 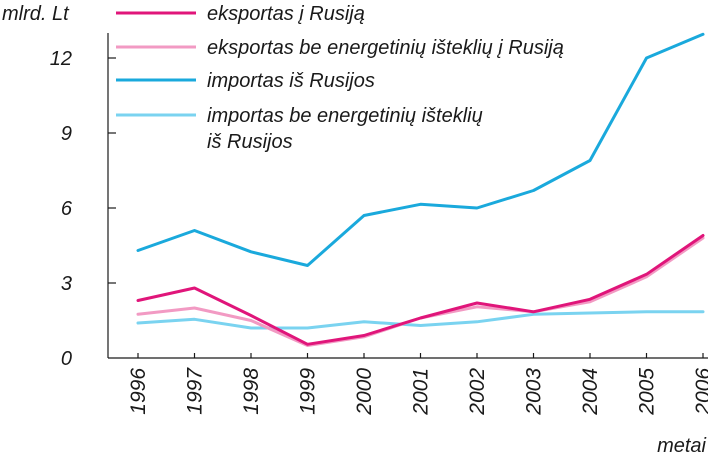 What do you see at coordinates (66, 284) in the screenshot?
I see `y-tick-label: 3` at bounding box center [66, 284].